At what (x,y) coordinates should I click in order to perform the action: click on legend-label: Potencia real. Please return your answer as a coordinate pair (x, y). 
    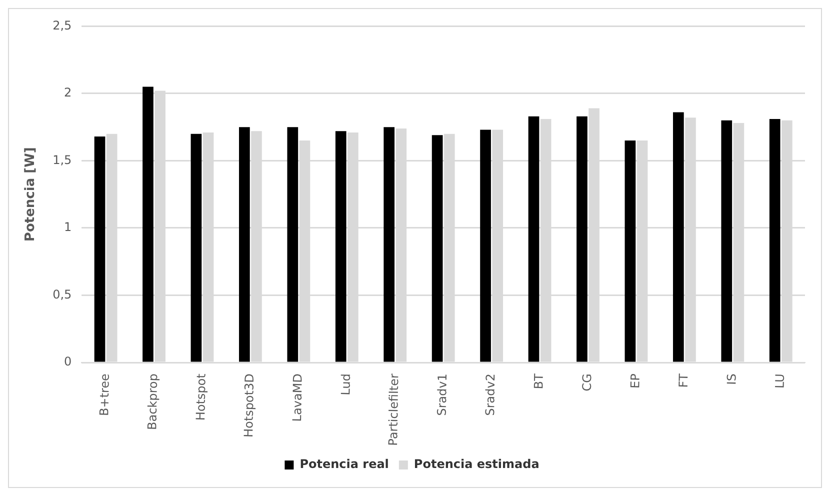
    Looking at the image, I should click on (344, 464).